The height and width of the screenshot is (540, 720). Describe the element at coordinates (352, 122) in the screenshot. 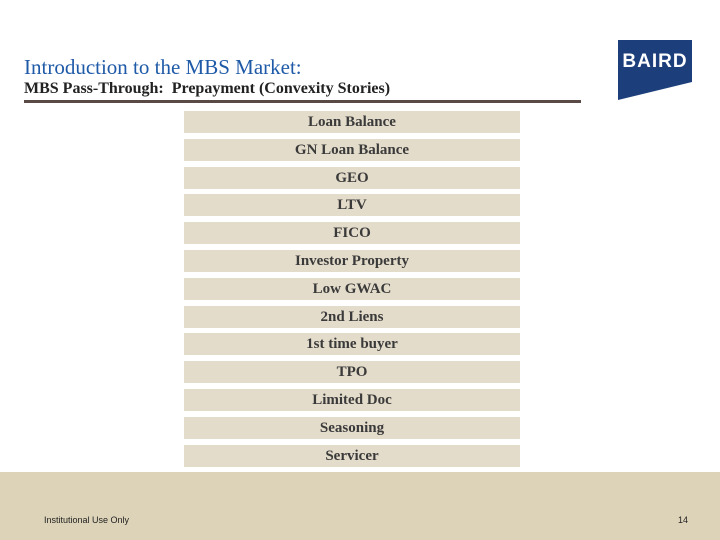

I see `list-item: Loan Balance` at that location.